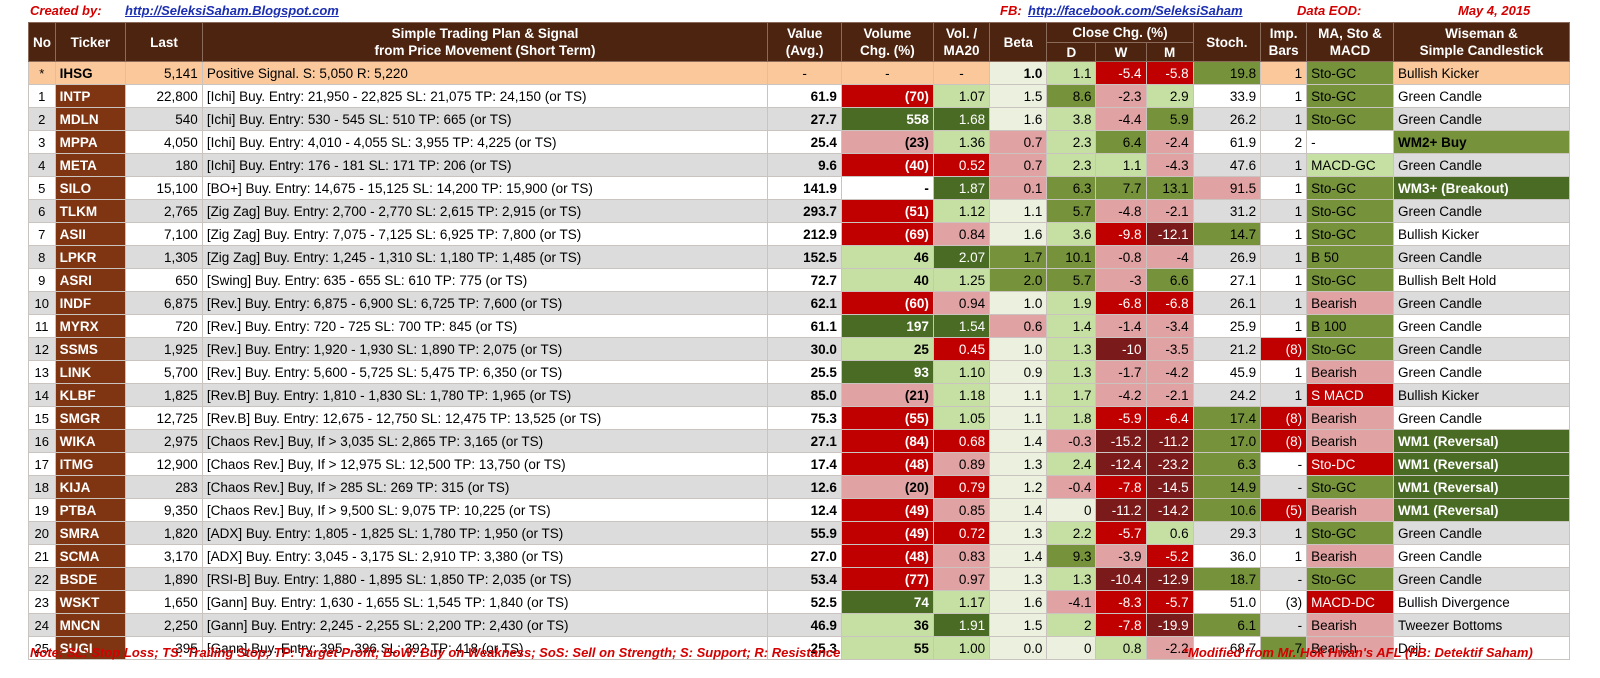  I want to click on cell-no: 3, so click(42, 142).